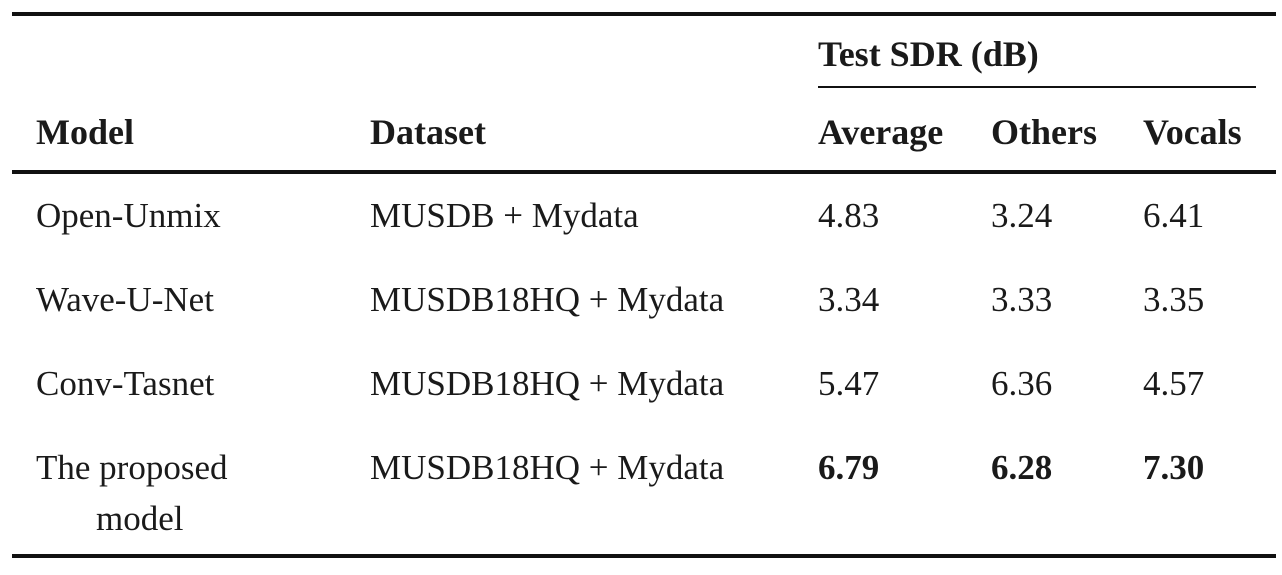 The width and height of the screenshot is (1282, 575). I want to click on cell-average-best: 6.79, so click(849, 467).